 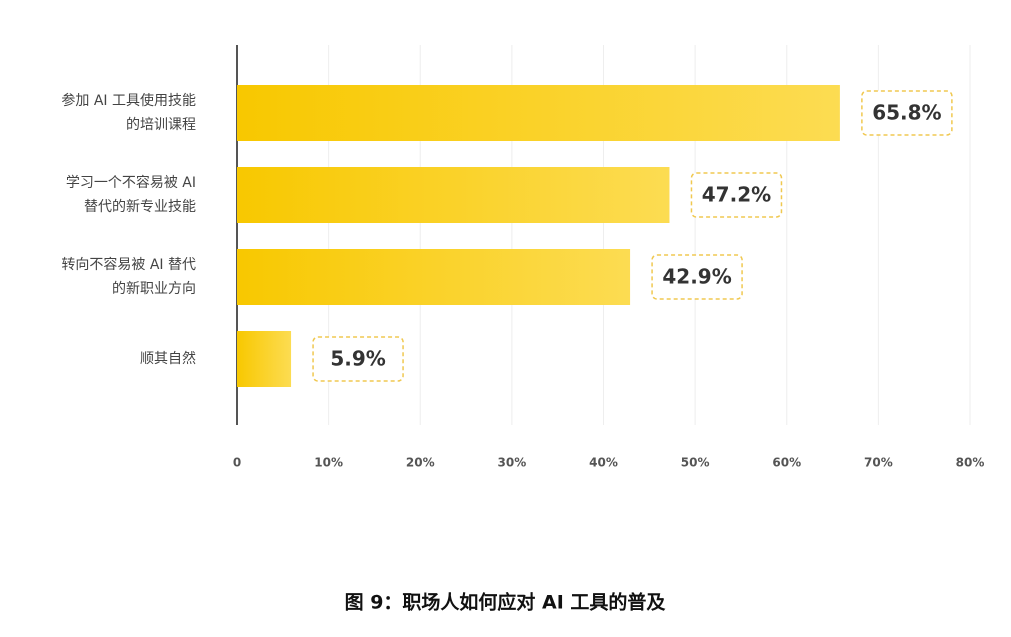 I want to click on x-tick-label: 50%, so click(x=695, y=463).